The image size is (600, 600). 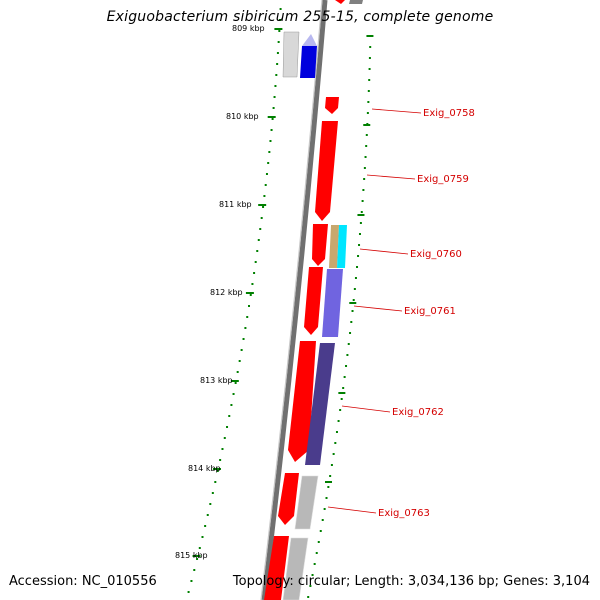 What do you see at coordinates (294, 300) in the screenshot?
I see `genome-backbone` at bounding box center [294, 300].